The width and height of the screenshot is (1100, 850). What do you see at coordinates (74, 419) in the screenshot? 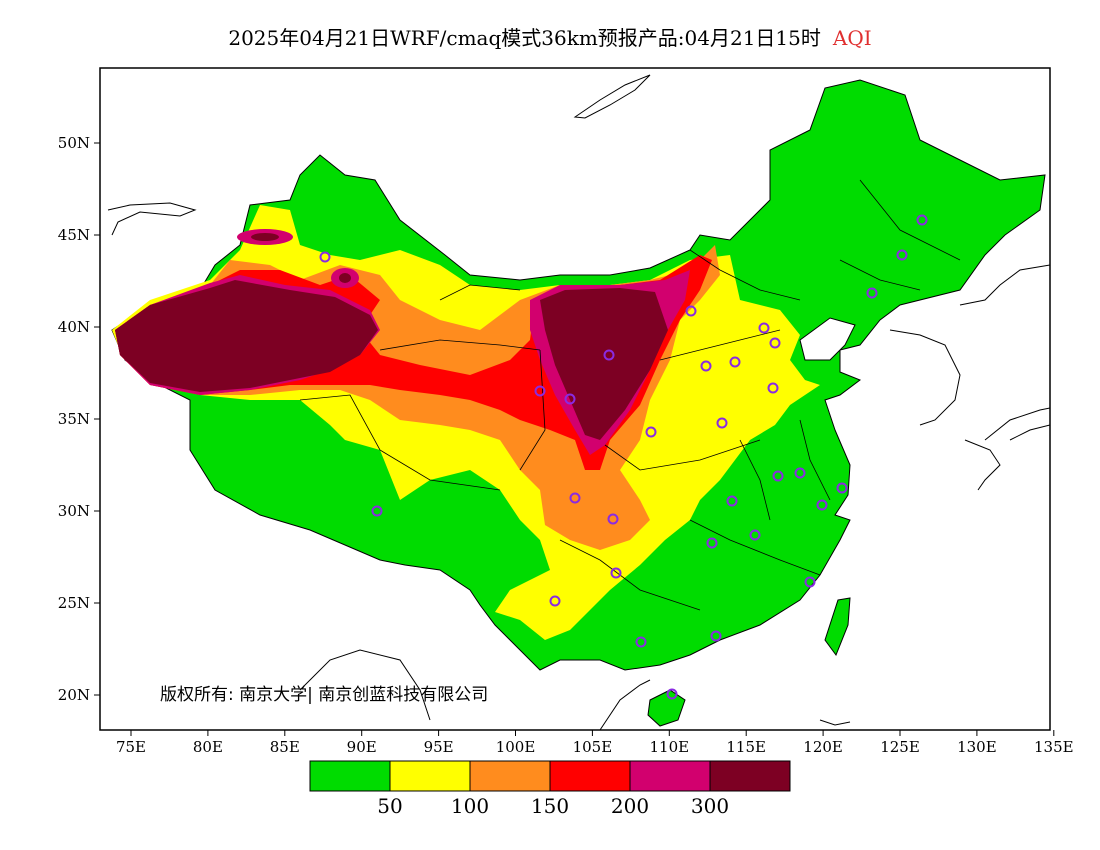
I see `y-tick-label: 35N` at bounding box center [74, 419].